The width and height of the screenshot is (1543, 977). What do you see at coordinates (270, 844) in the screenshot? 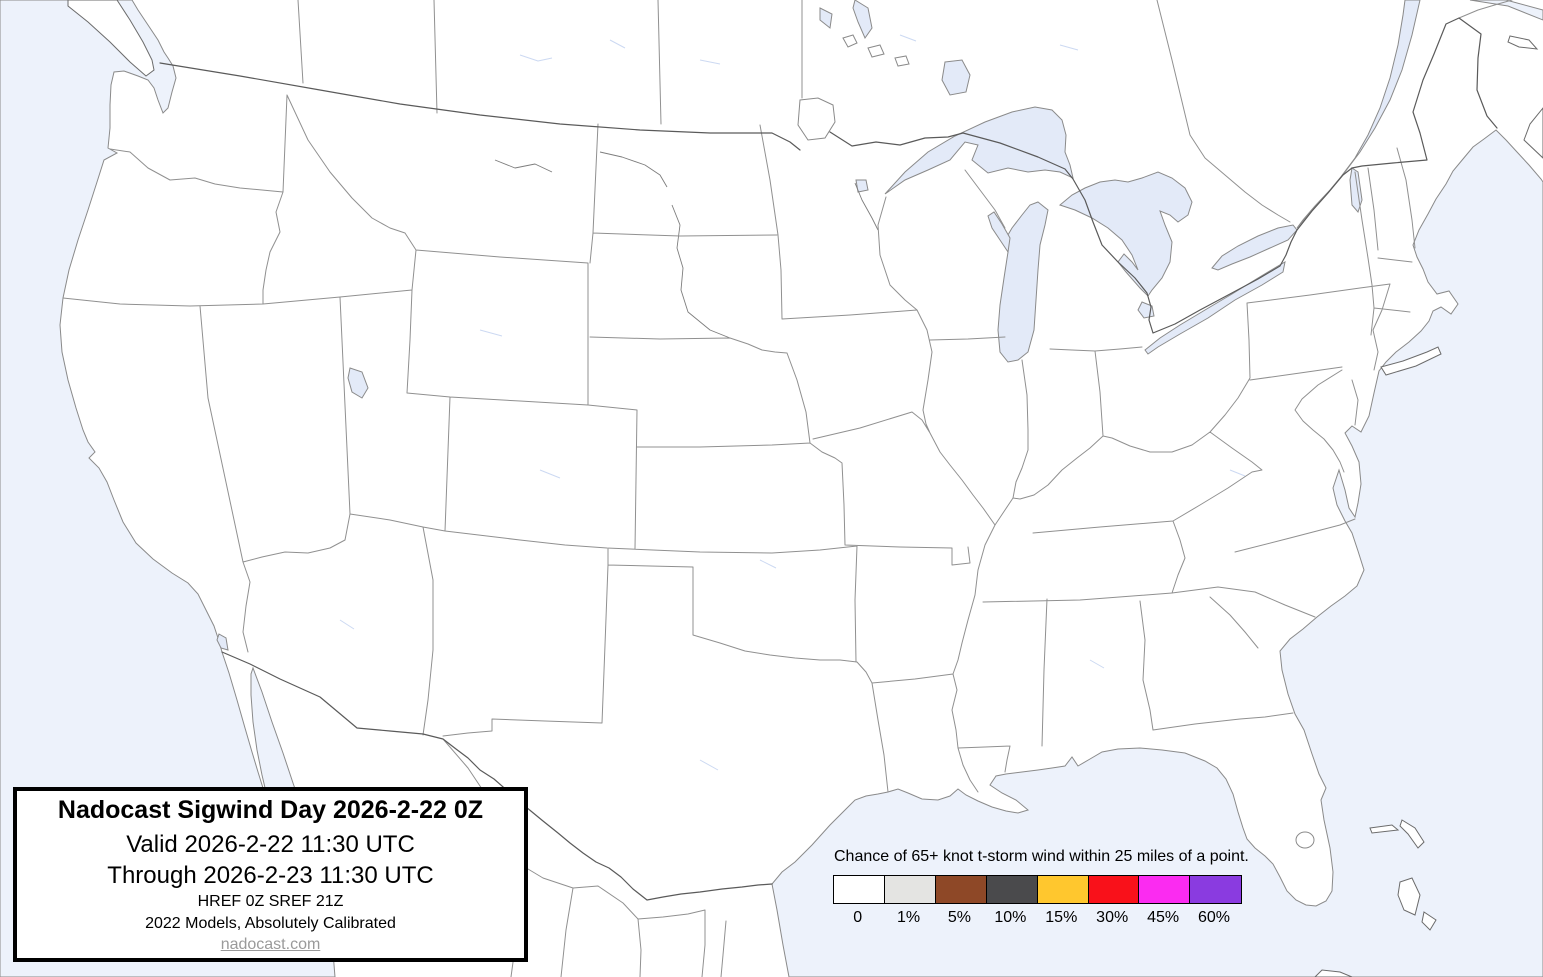
I see `forecast-valid-time: Valid 2026-2-22 11:30 UTC` at bounding box center [270, 844].